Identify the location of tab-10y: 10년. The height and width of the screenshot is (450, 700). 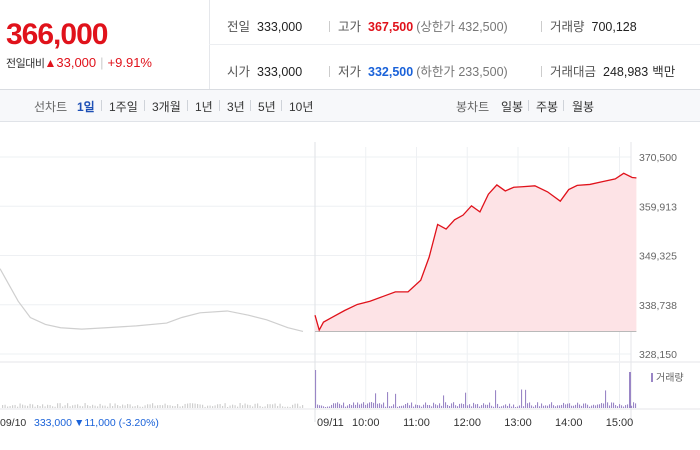
(301, 107).